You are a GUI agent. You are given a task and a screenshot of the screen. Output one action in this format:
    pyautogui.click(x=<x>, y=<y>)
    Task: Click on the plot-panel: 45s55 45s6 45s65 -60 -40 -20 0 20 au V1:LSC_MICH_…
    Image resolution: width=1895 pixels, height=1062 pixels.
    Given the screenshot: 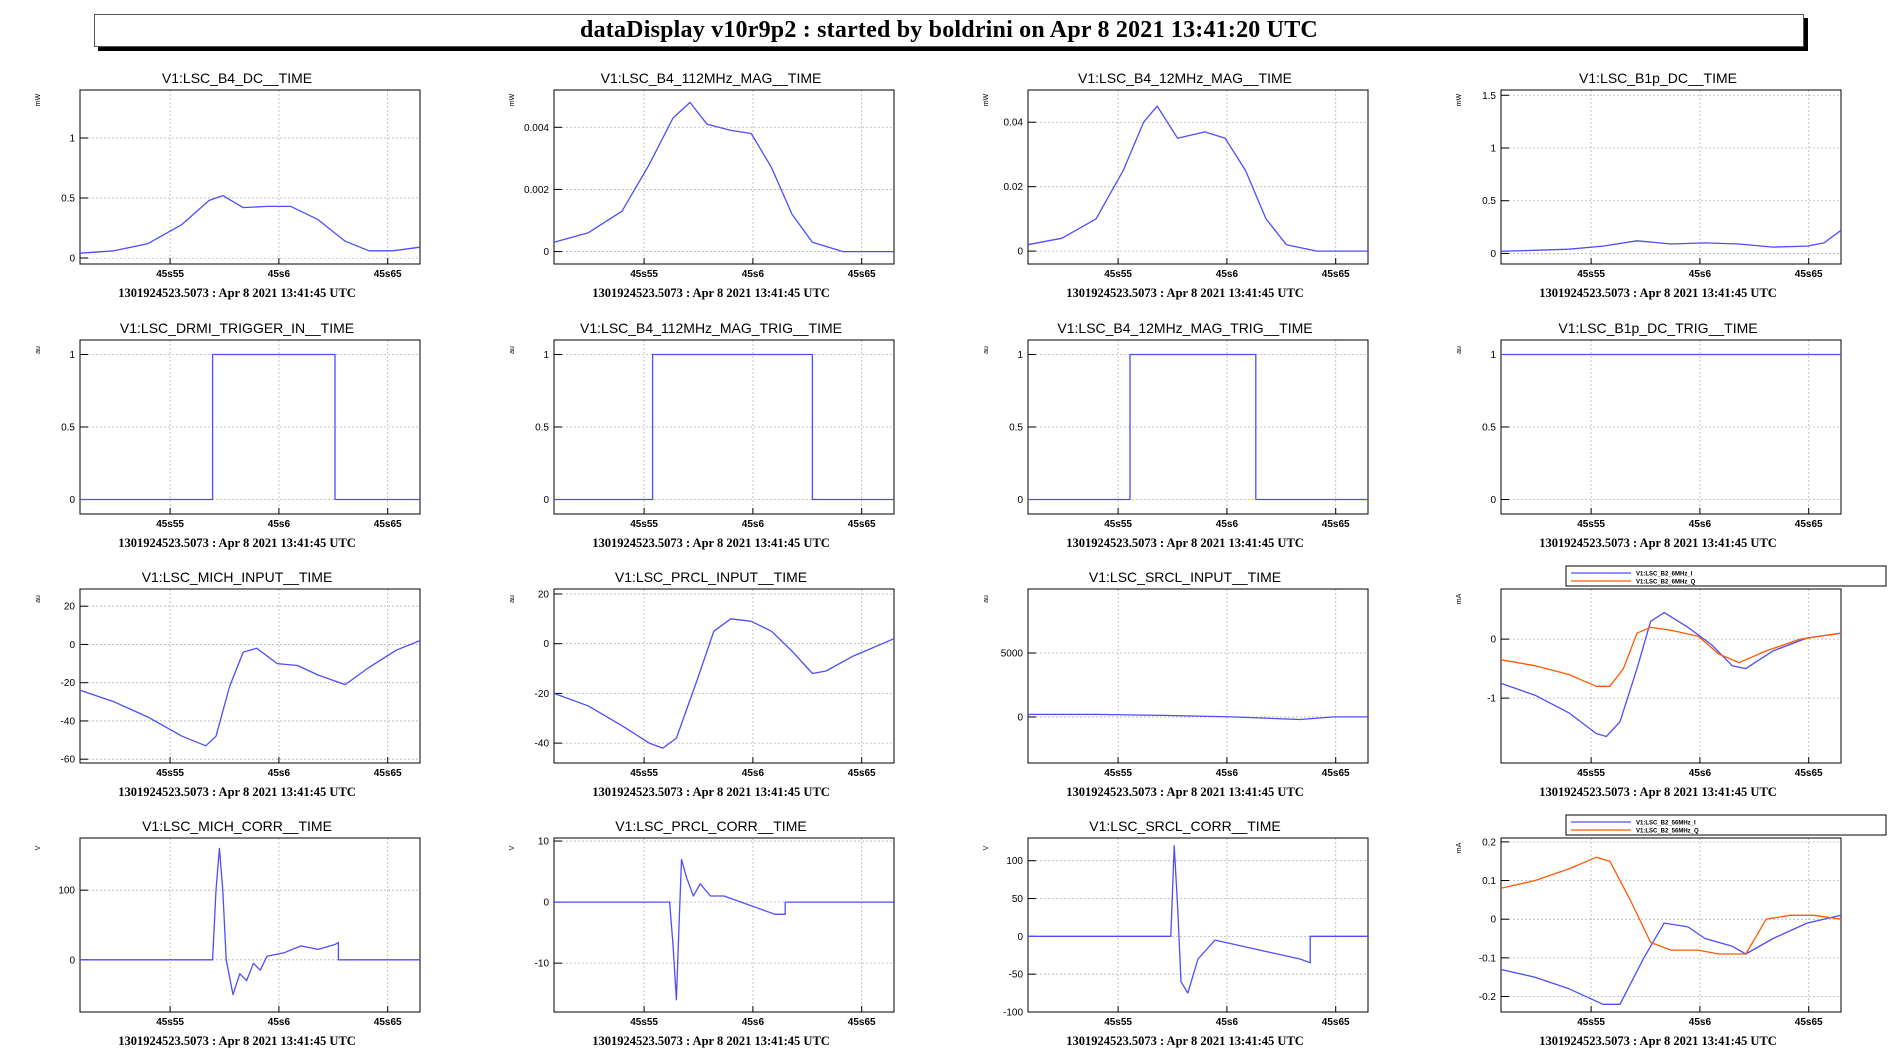 What is the action you would take?
    pyautogui.click(x=237, y=688)
    